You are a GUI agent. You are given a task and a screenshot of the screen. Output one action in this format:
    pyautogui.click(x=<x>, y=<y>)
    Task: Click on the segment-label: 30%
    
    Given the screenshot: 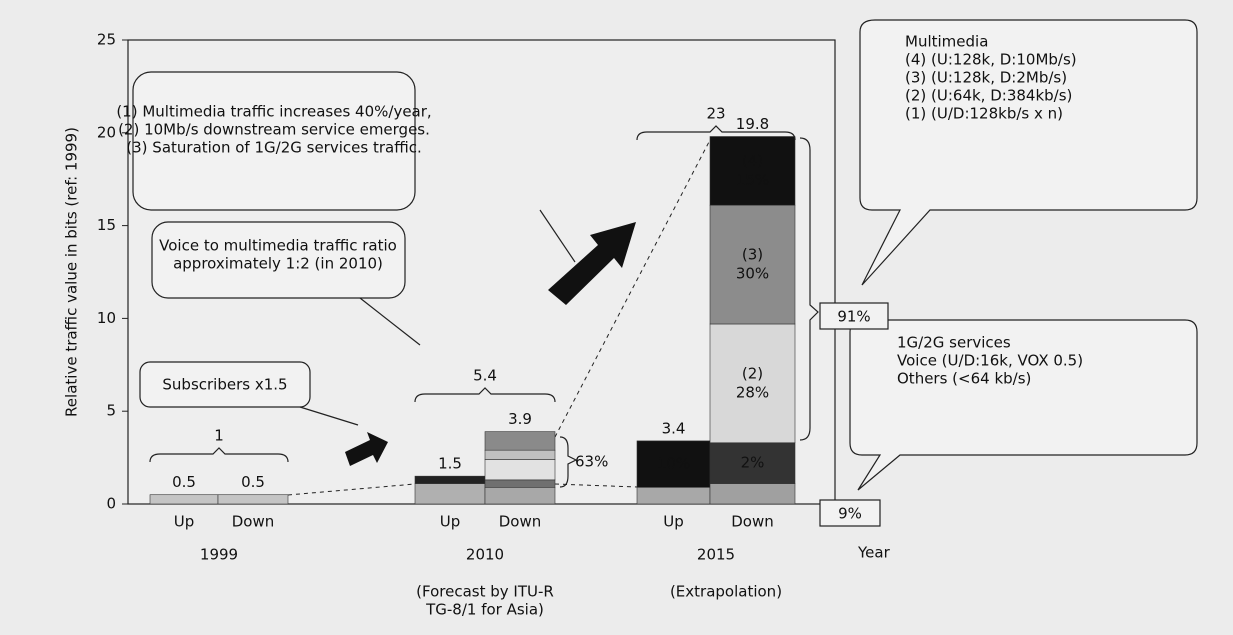 What is the action you would take?
    pyautogui.click(x=752, y=274)
    